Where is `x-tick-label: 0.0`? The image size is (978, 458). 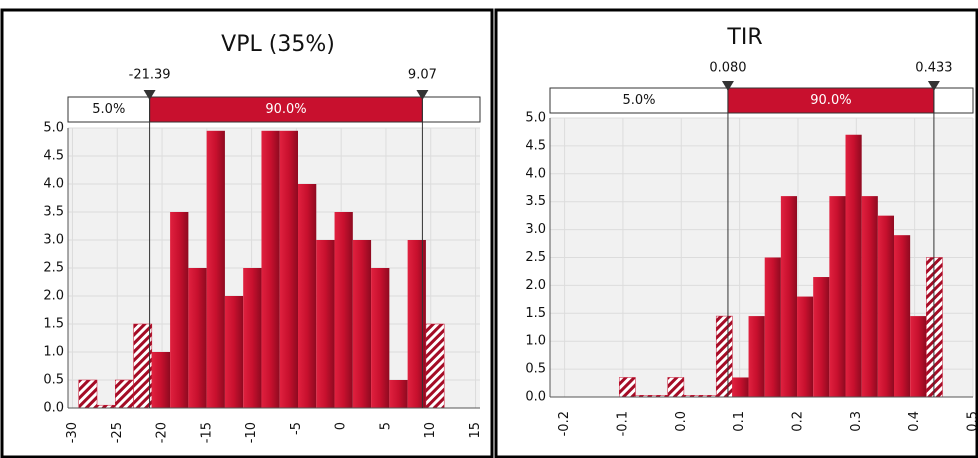 x-tick-label: 0.0 is located at coordinates (681, 421).